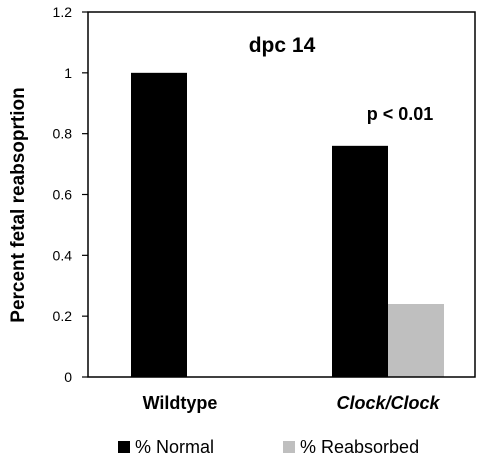  I want to click on chart-title: dpc 14, so click(282, 45).